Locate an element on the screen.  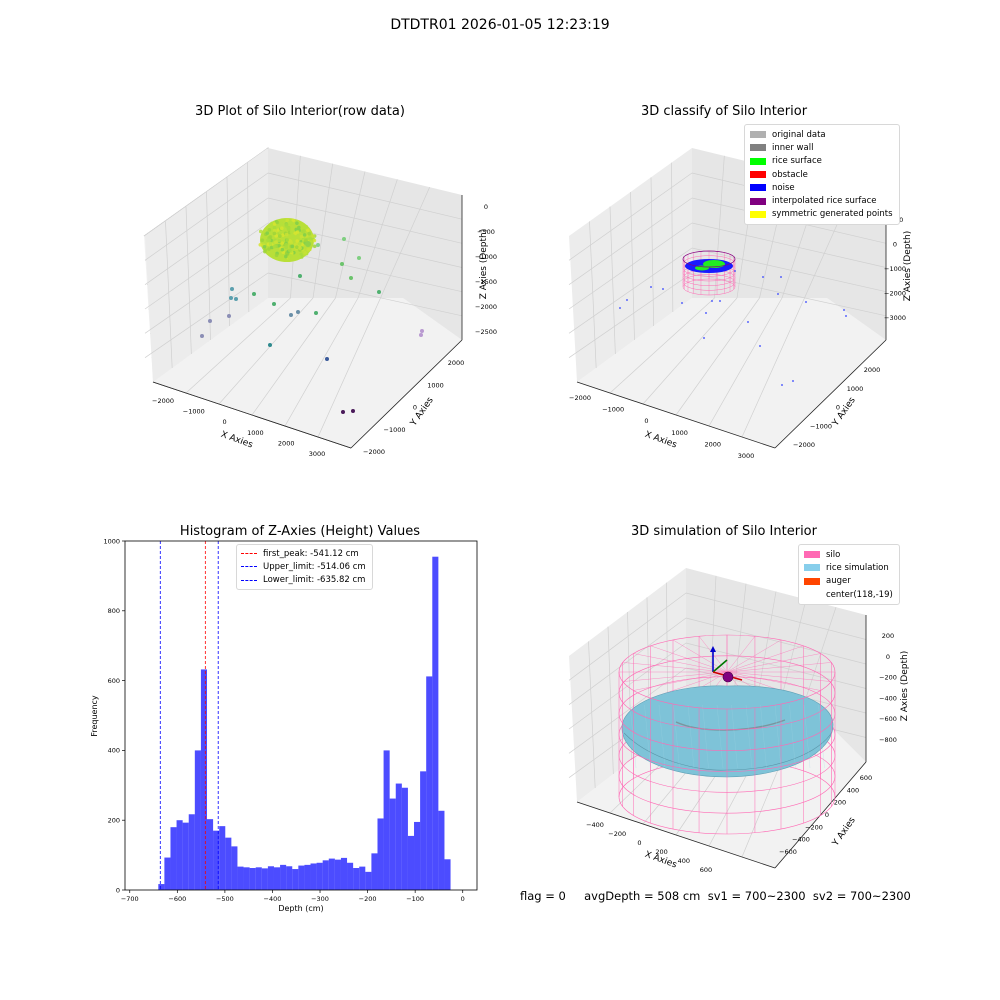
y-tick-label: 800 is located at coordinates (114, 611).